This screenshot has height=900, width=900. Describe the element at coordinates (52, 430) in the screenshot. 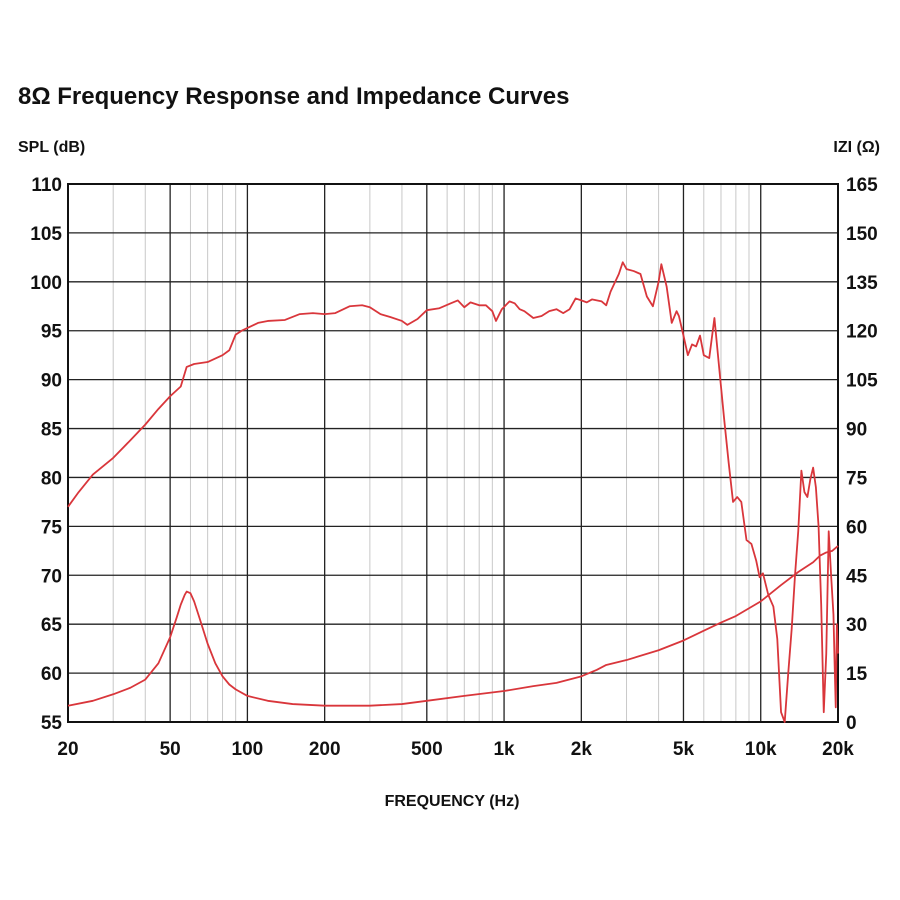

I see `y-tick-label: 85` at that location.